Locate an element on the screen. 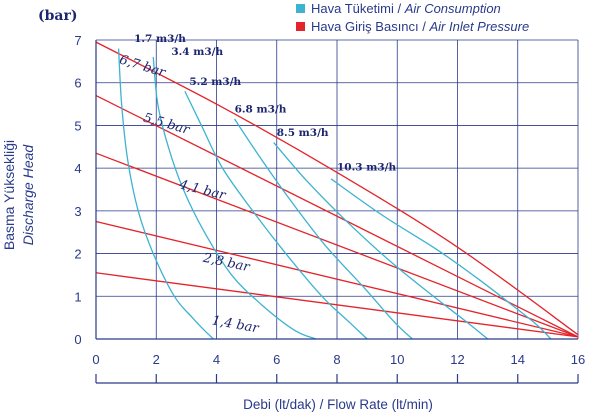  y-axis-label-line2: Discharge Head is located at coordinates (28, 195).